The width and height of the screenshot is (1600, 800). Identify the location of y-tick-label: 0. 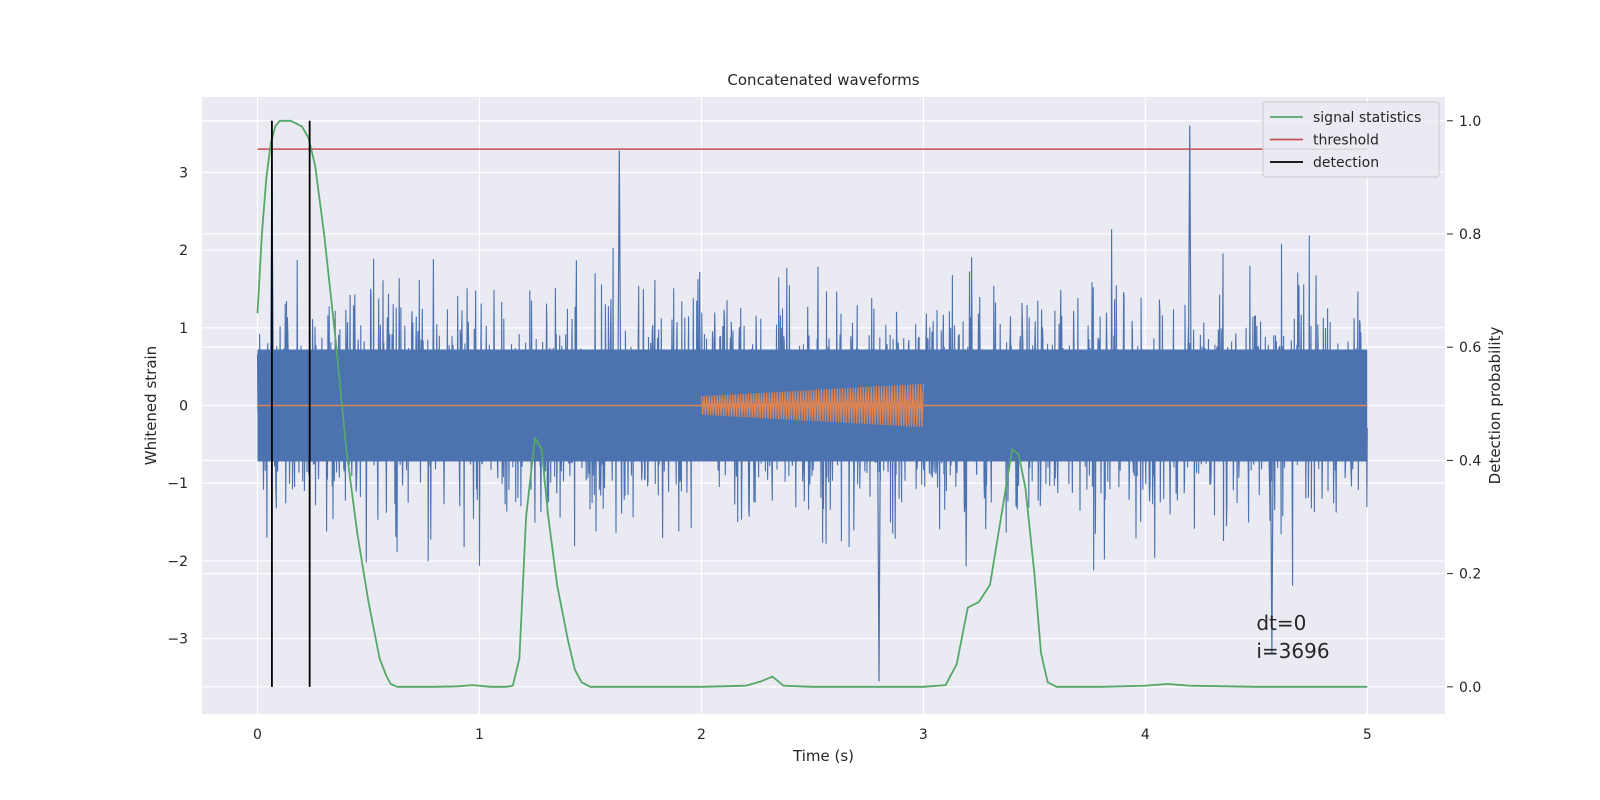
(183, 407).